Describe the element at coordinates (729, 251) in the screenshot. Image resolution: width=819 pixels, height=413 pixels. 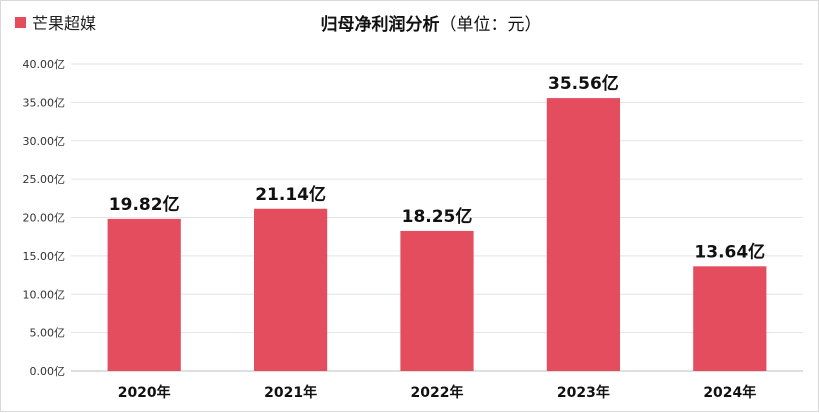
I see `data-label: 13.64亿` at that location.